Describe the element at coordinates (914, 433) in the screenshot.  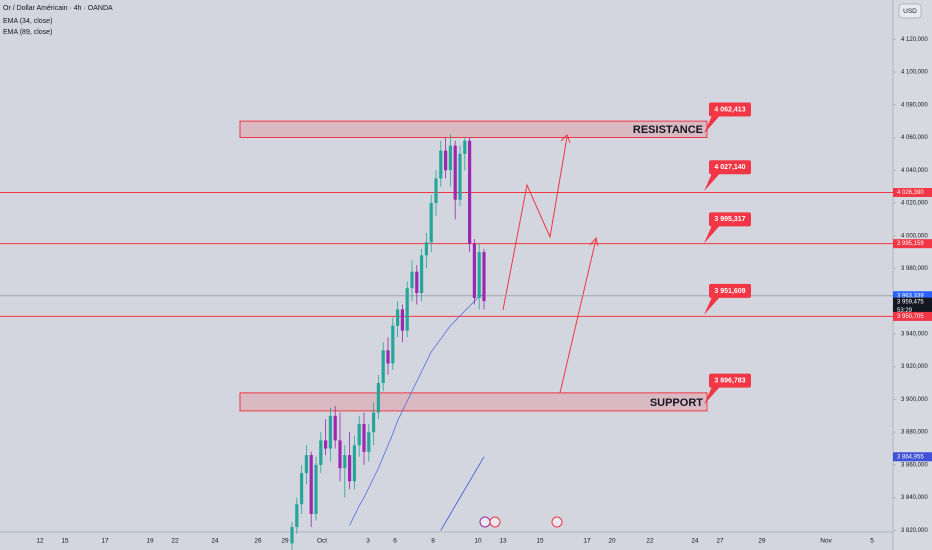
I see `y-tick-label: 3 880,000` at that location.